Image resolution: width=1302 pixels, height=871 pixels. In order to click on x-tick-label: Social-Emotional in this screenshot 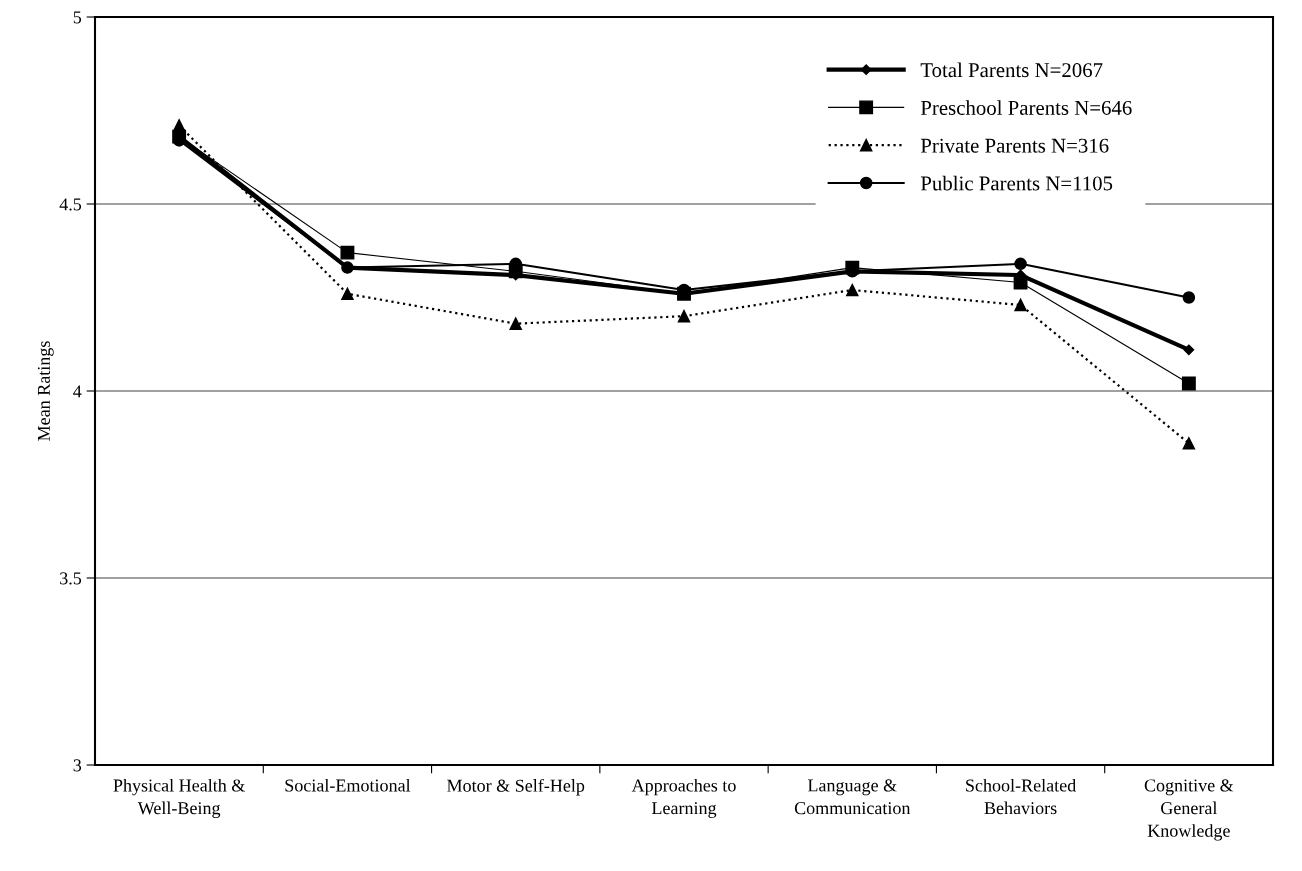, I will do `click(348, 785)`.